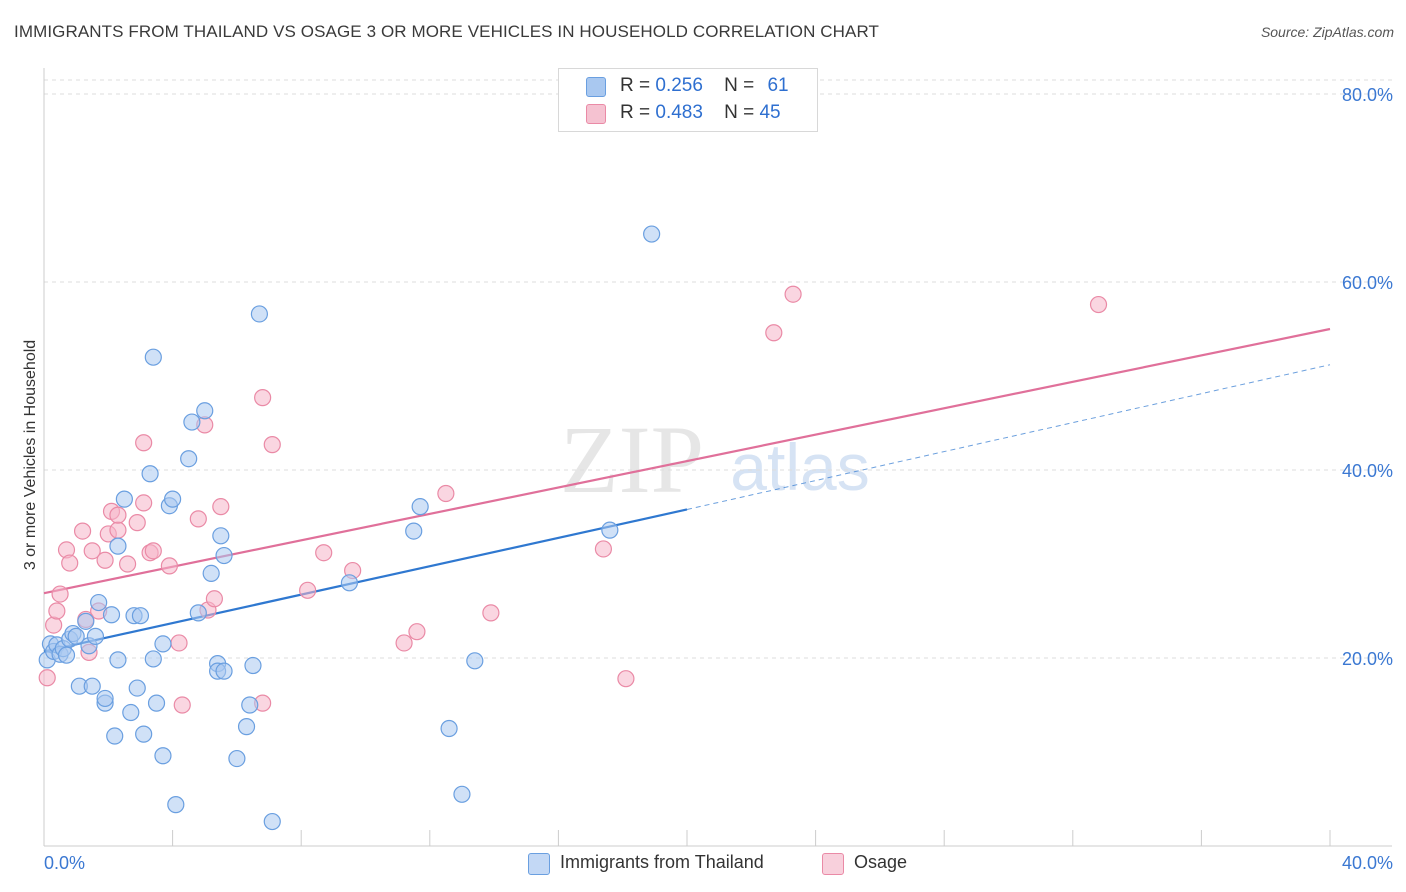  Describe the element at coordinates (365, 580) in the screenshot. I see `trend-line-thailand` at that location.